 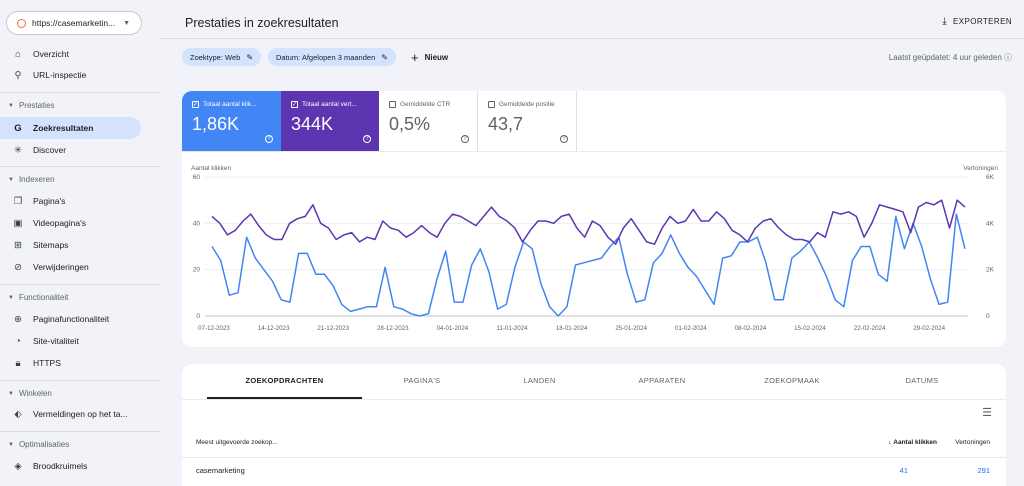 I want to click on metric-average-position: Gemiddelde positie 43,7 ?, so click(x=527, y=121).